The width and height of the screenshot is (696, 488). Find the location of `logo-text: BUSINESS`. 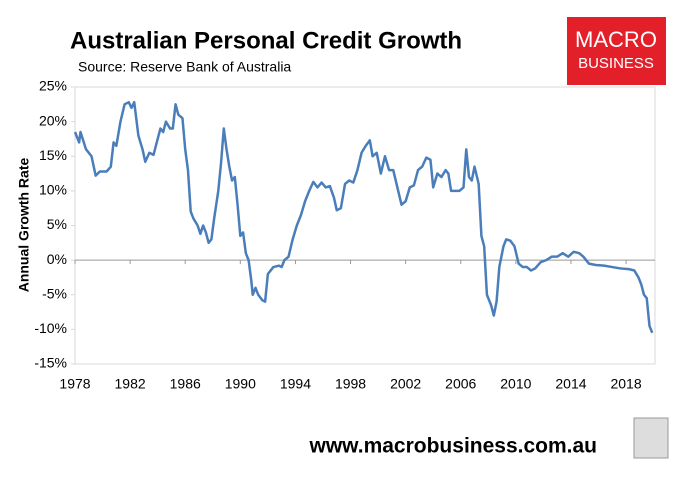

logo-text: BUSINESS is located at coordinates (616, 63).